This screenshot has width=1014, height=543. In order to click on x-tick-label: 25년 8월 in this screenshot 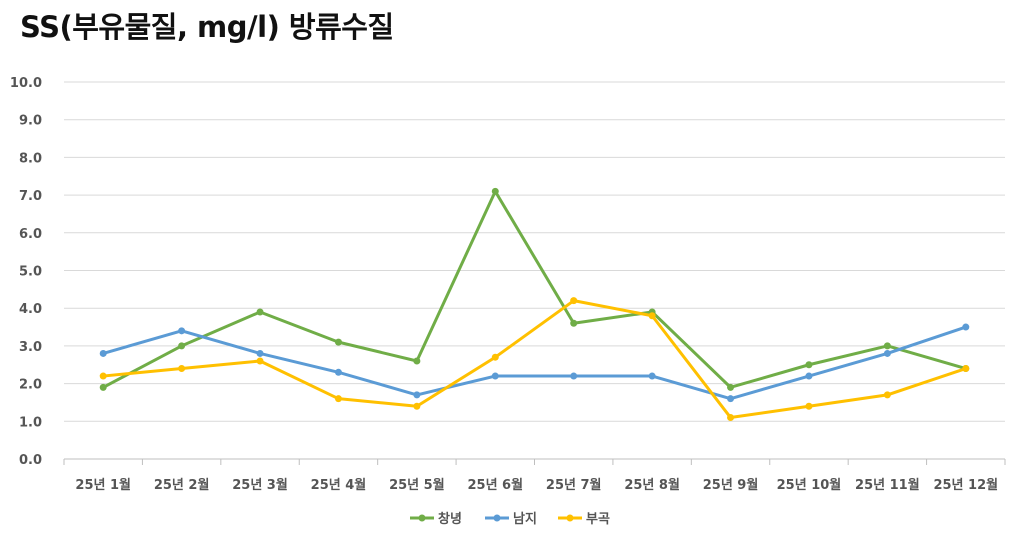, I will do `click(652, 485)`.